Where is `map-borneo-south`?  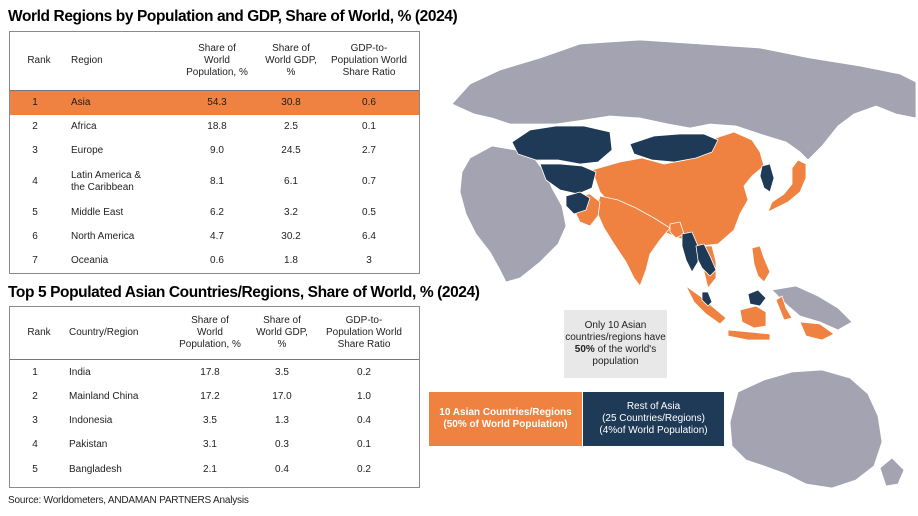
map-borneo-south is located at coordinates (753, 317).